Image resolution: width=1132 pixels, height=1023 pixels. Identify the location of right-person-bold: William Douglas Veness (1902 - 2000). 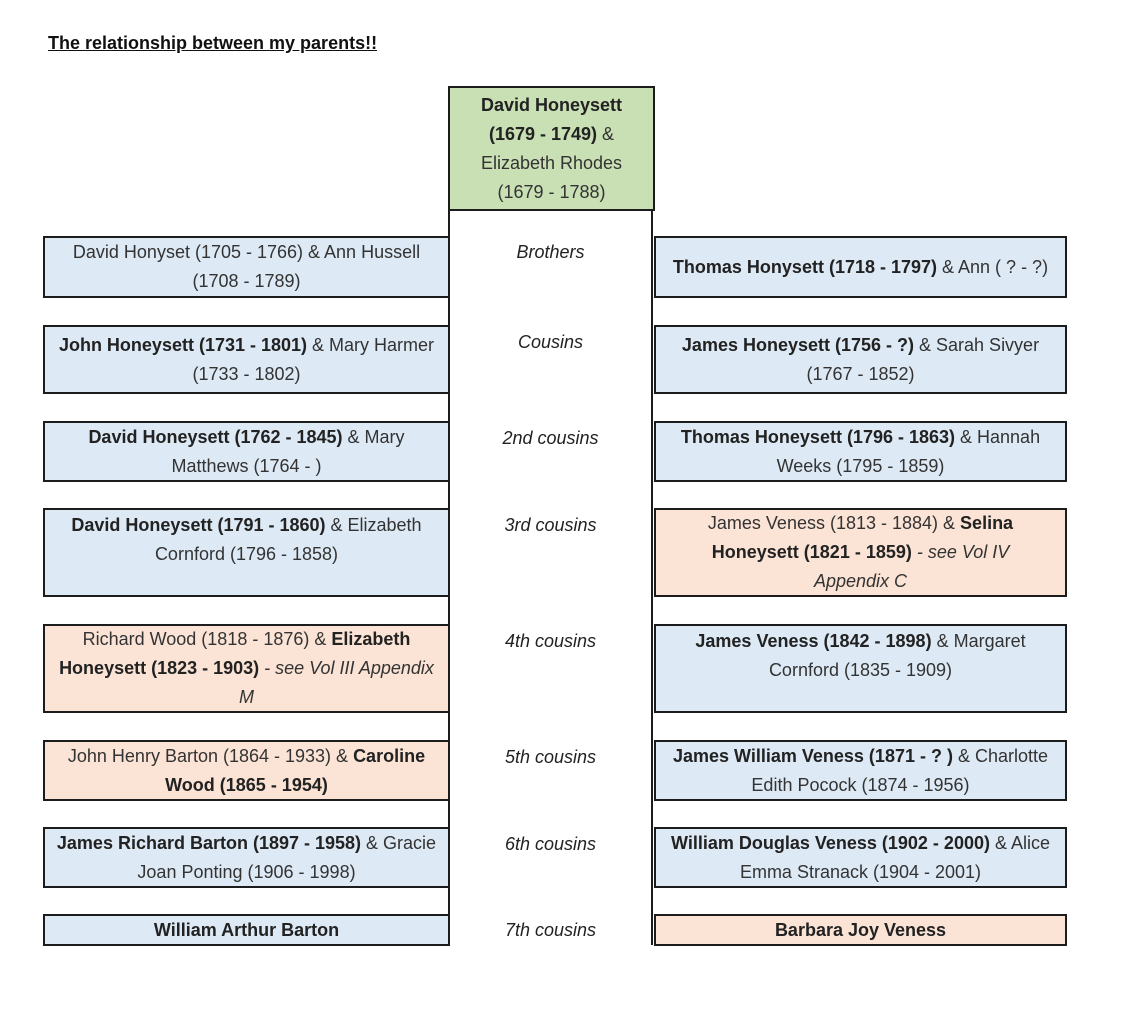
(830, 842).